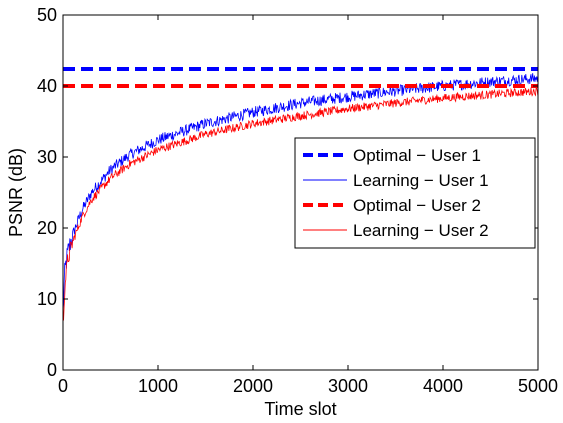 This screenshot has height=423, width=563. I want to click on legend-label: Learning − User 2, so click(421, 230).